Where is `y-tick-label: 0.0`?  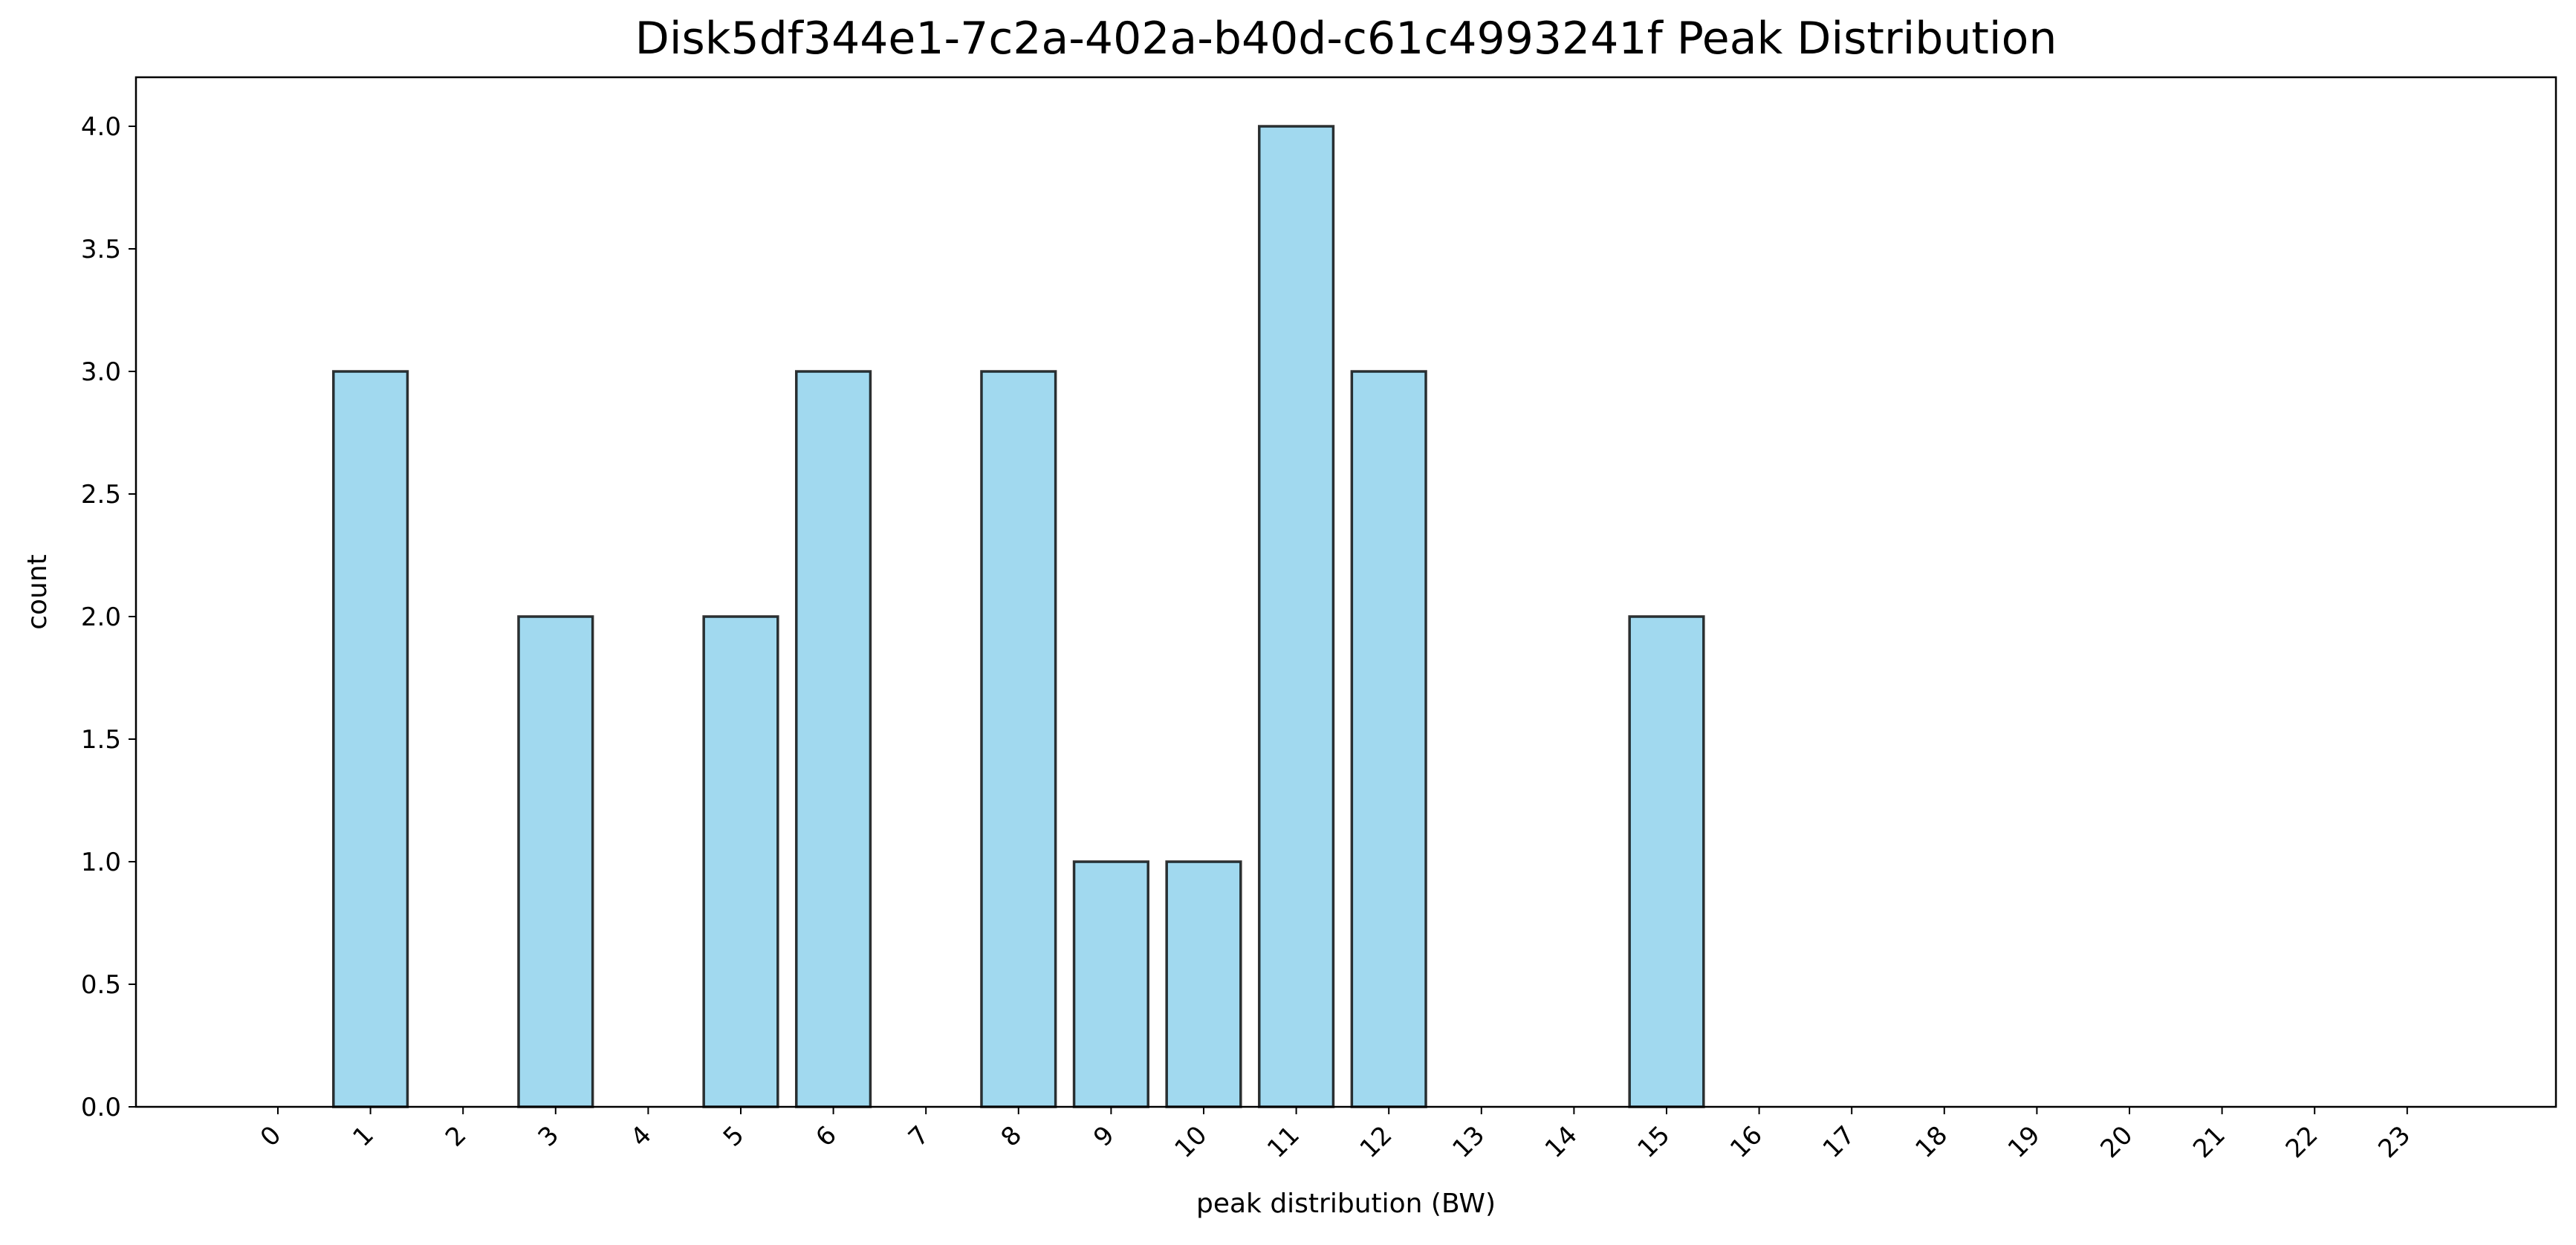
y-tick-label: 0.0 is located at coordinates (101, 1107).